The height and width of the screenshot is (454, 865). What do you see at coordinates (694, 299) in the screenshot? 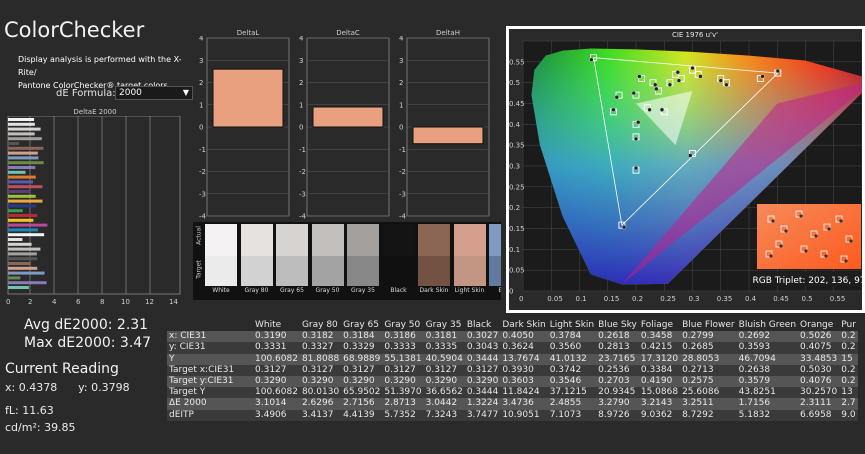
I see `cie-x-tick: 0.3` at bounding box center [694, 299].